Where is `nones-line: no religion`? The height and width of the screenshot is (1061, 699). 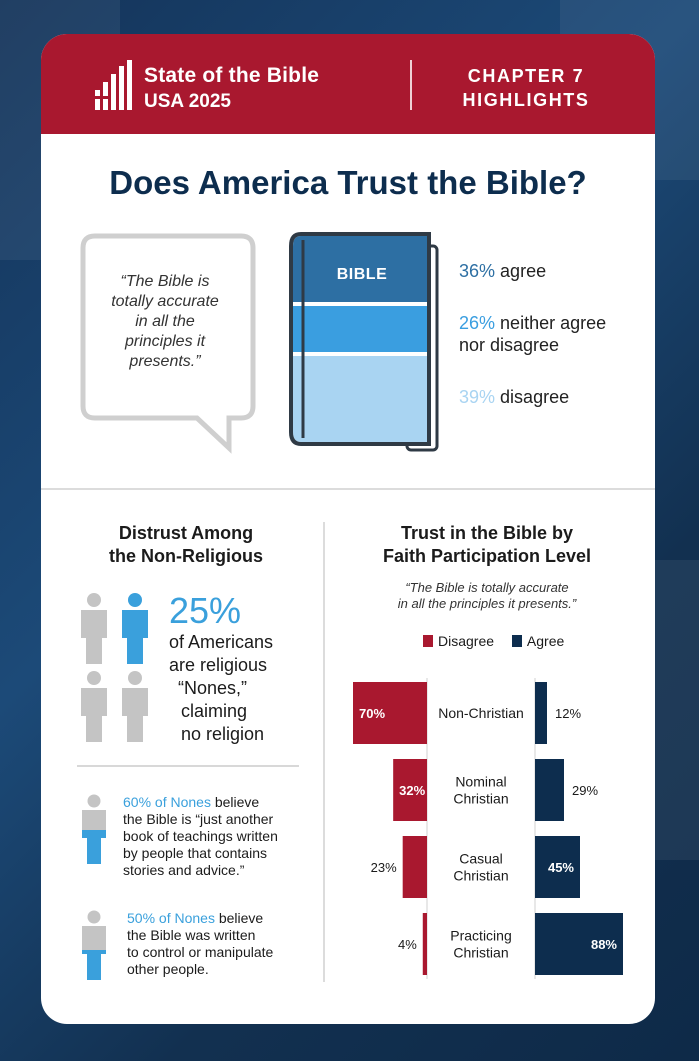
nones-line: no religion is located at coordinates (223, 734).